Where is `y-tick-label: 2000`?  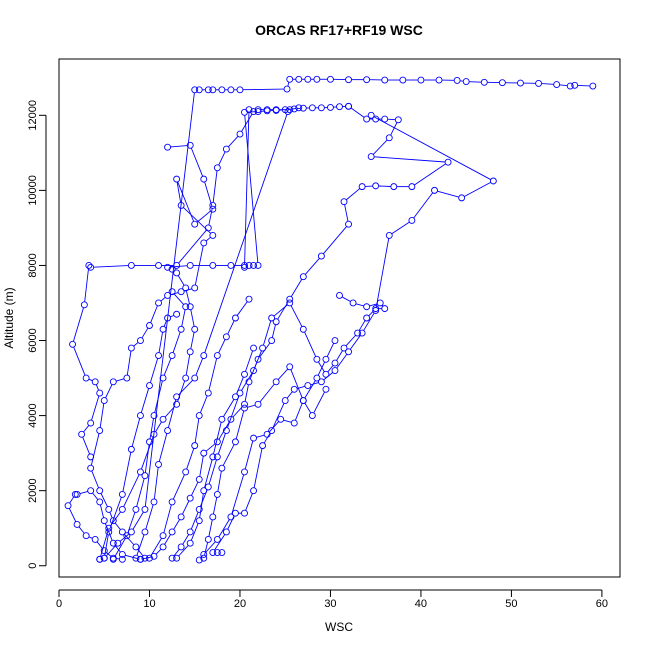 y-tick-label: 2000 is located at coordinates (33, 490).